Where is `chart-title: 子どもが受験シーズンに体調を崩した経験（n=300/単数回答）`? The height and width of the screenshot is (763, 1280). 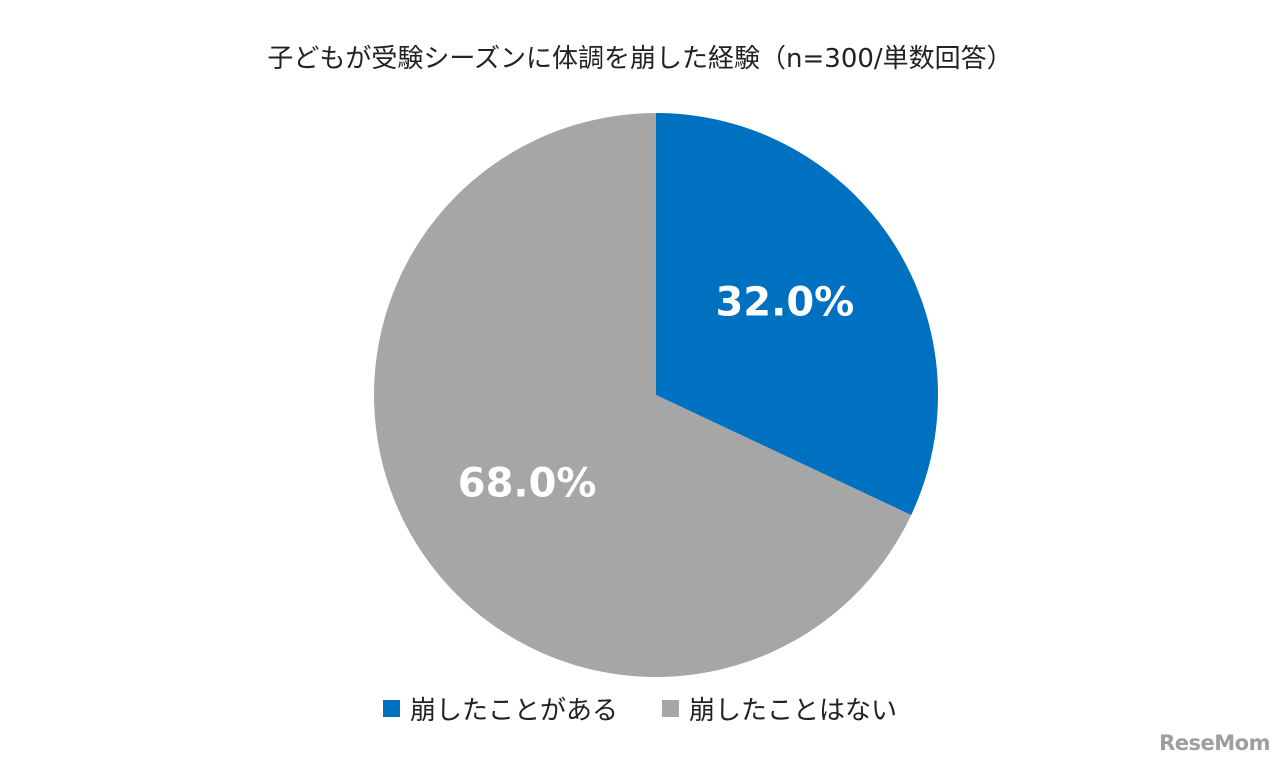
chart-title: 子どもが受験シーズンに体調を崩した経験（n=300/単数回答） is located at coordinates (640, 59).